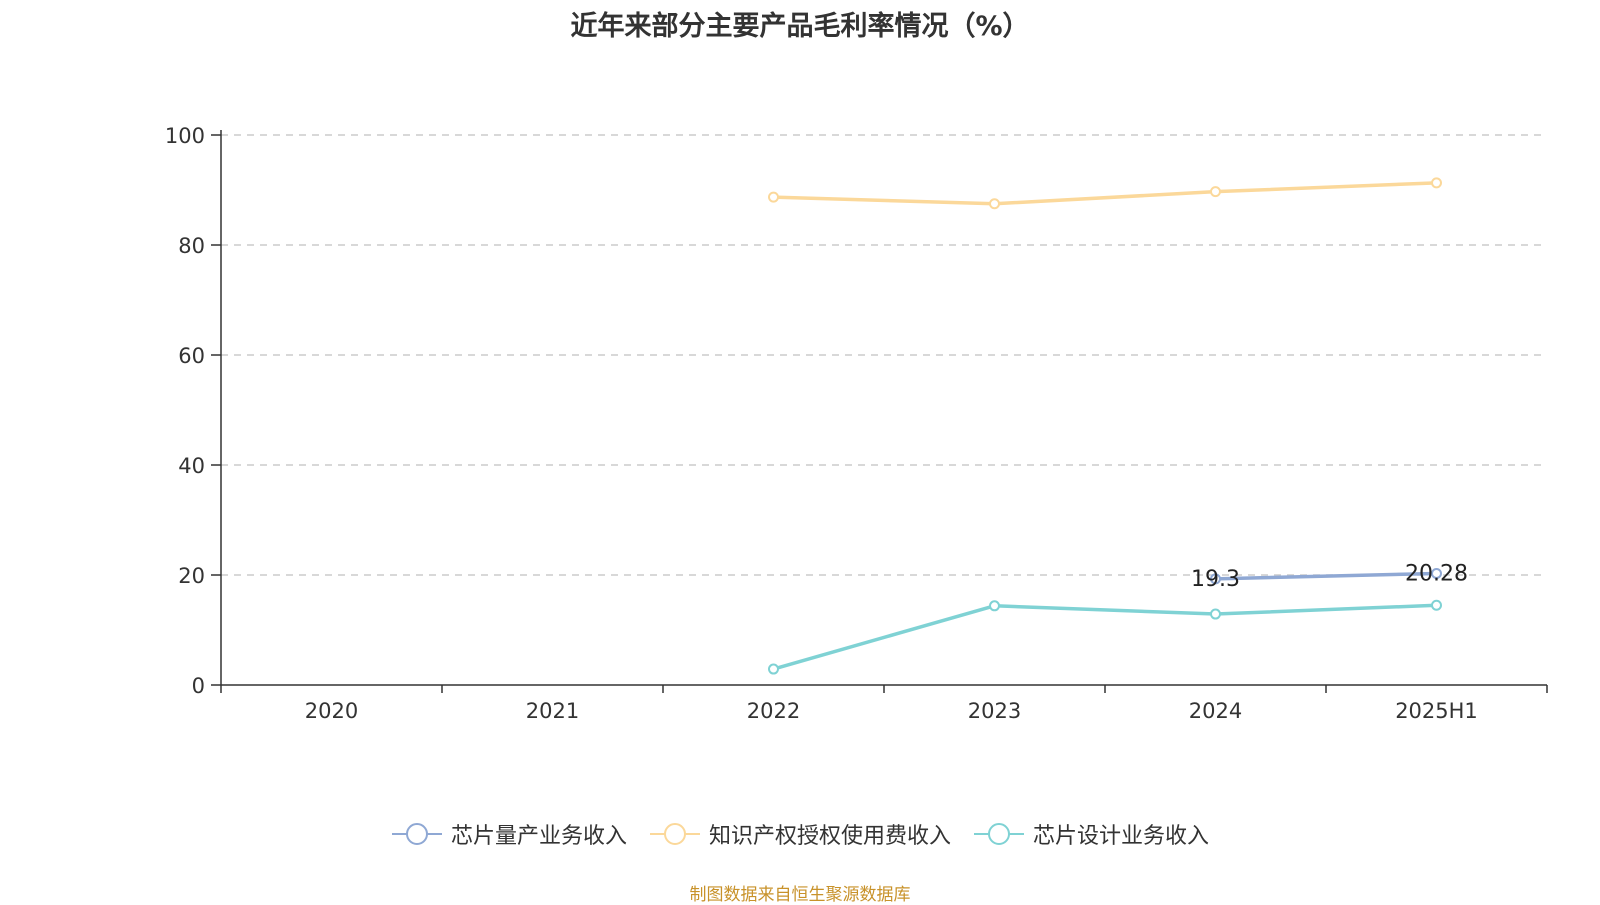  Describe the element at coordinates (800, 26) in the screenshot. I see `chart-title: 近年来部分主要产品毛利率情况（%）` at that location.